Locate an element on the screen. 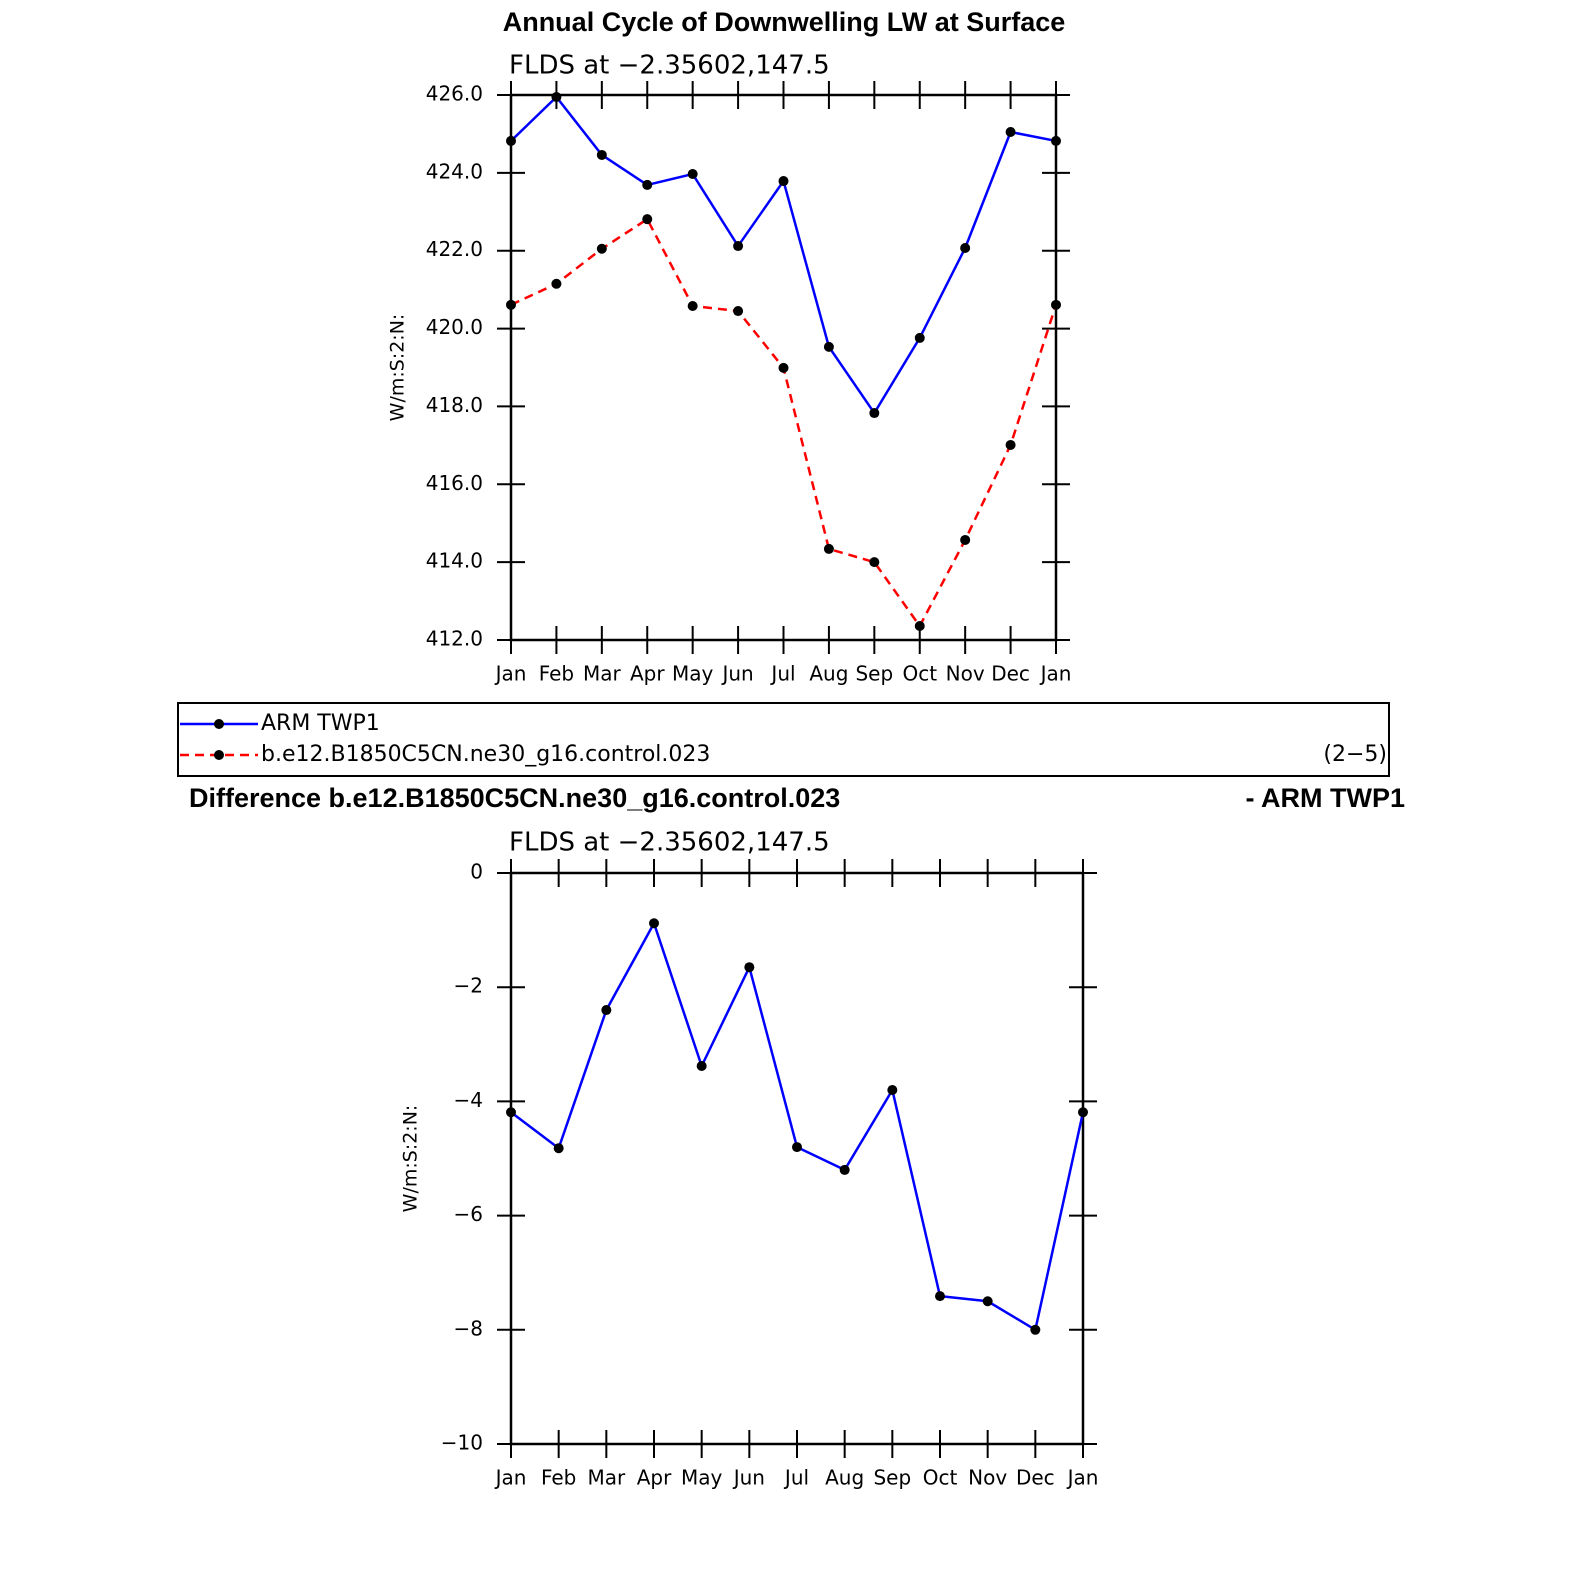 This screenshot has height=1575, width=1575. y-tick-label: −4 is located at coordinates (468, 1100).